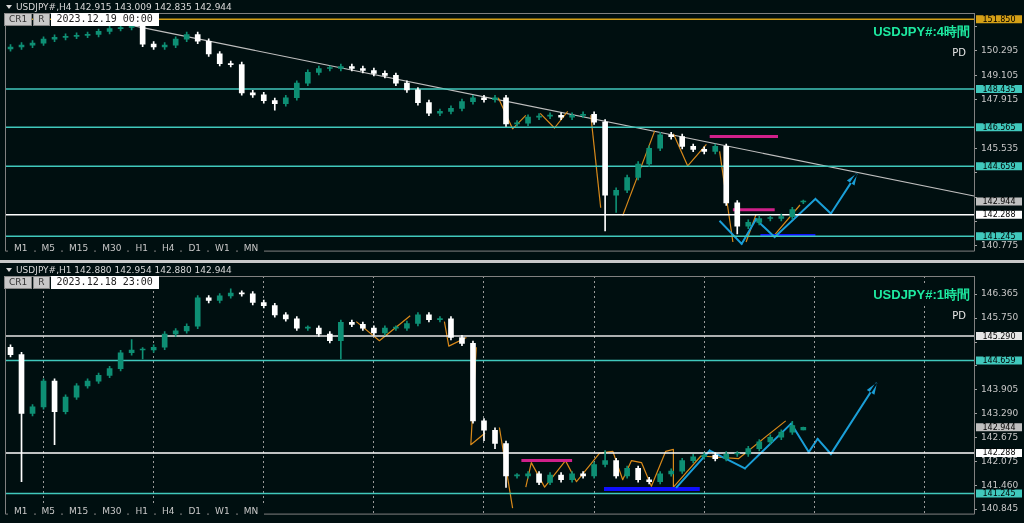 This screenshot has width=1024, height=523. Describe the element at coordinates (1000, 413) in the screenshot. I see `y-tick-label: 143.290` at that location.